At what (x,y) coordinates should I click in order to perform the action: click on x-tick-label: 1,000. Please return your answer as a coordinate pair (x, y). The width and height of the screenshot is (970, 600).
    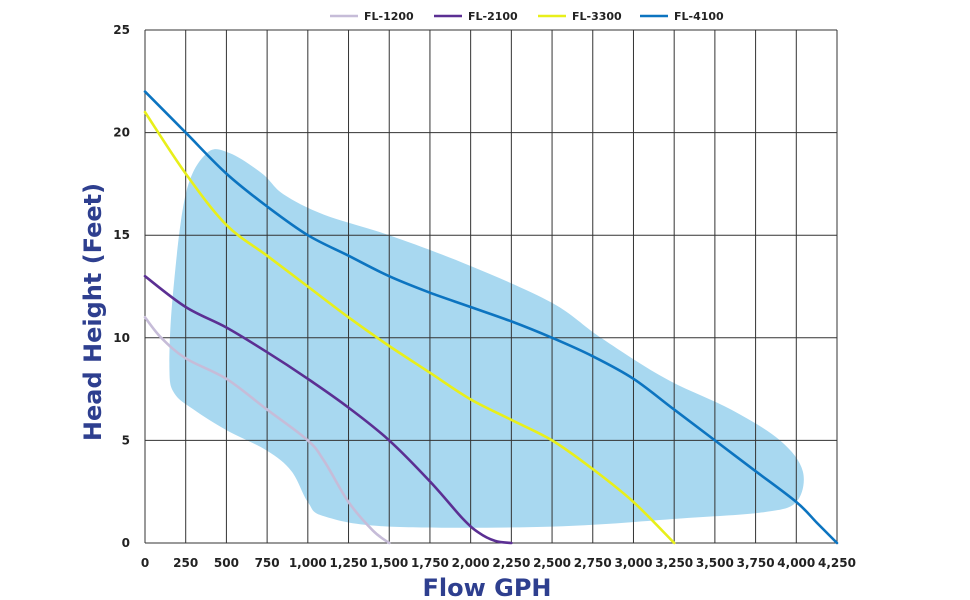
    Looking at the image, I should click on (308, 563).